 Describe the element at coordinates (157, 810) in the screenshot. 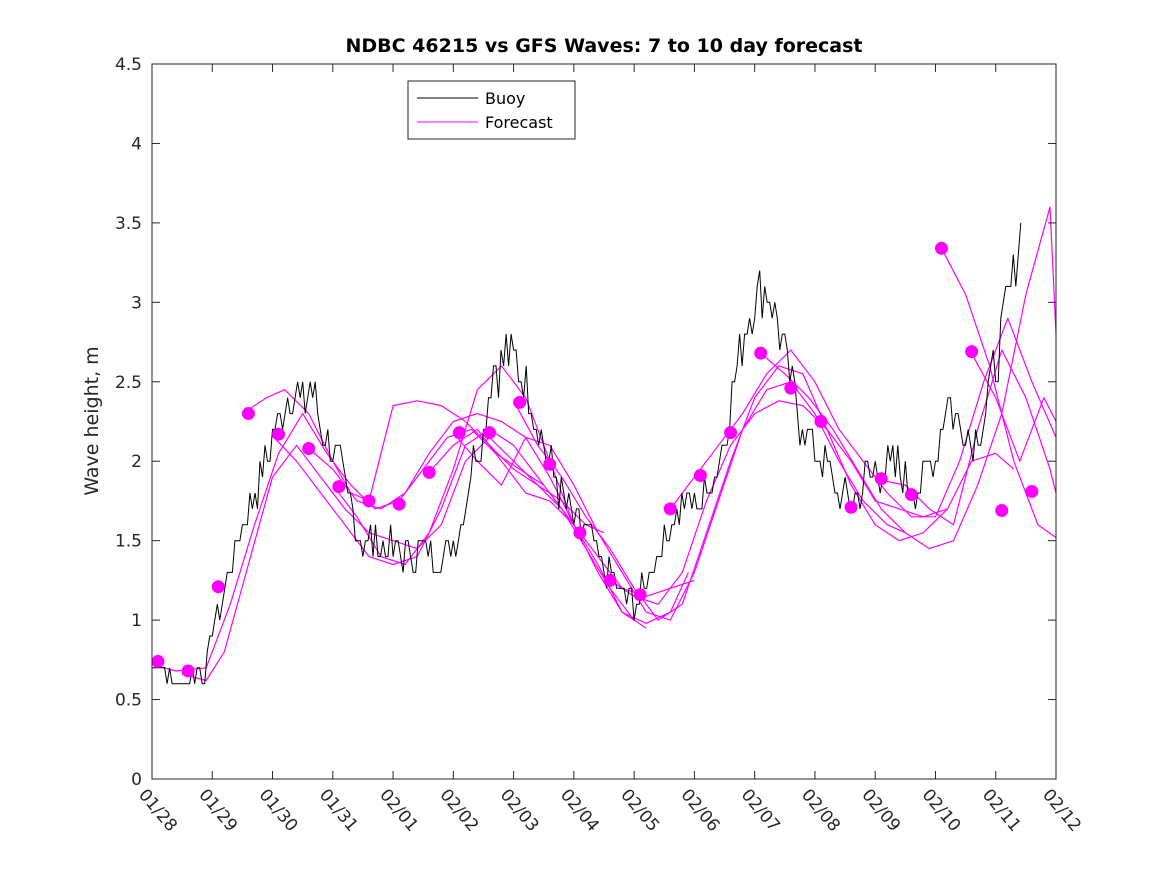

I see `x-tick-label: 01/28` at that location.